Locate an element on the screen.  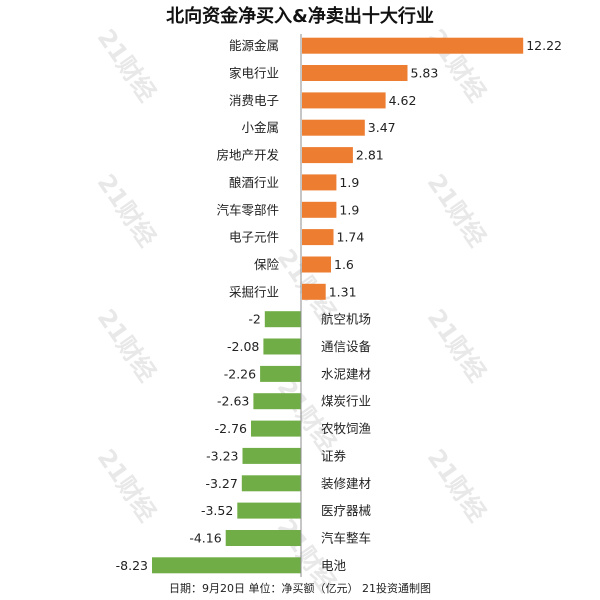
bar-家电行业 is located at coordinates (355, 73).